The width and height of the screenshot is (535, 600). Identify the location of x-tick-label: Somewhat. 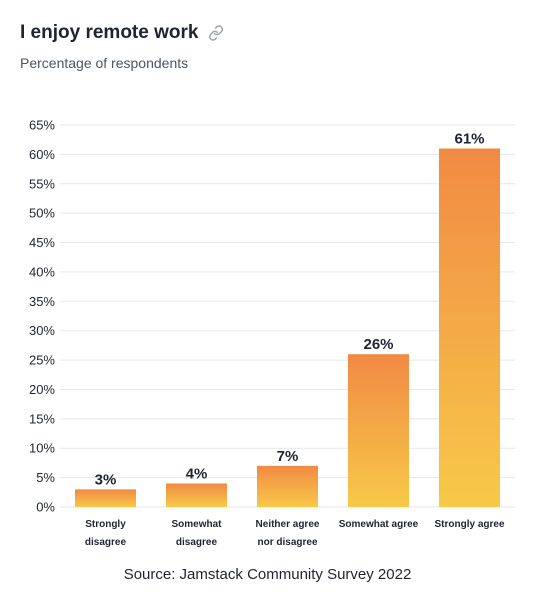
(196, 524).